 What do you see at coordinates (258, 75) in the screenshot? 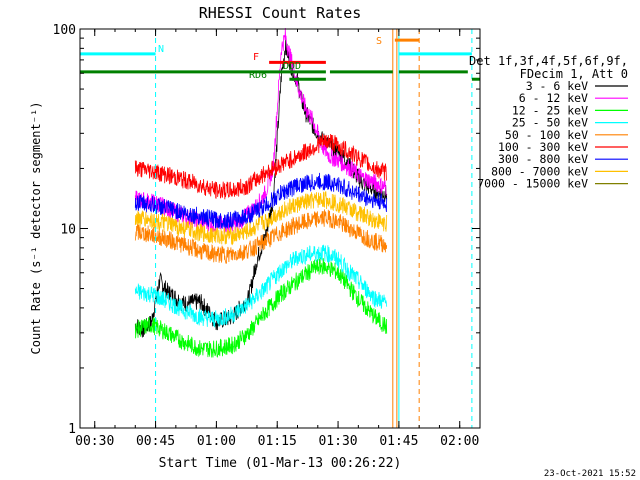
I see `decim-label: RD6` at bounding box center [258, 75].